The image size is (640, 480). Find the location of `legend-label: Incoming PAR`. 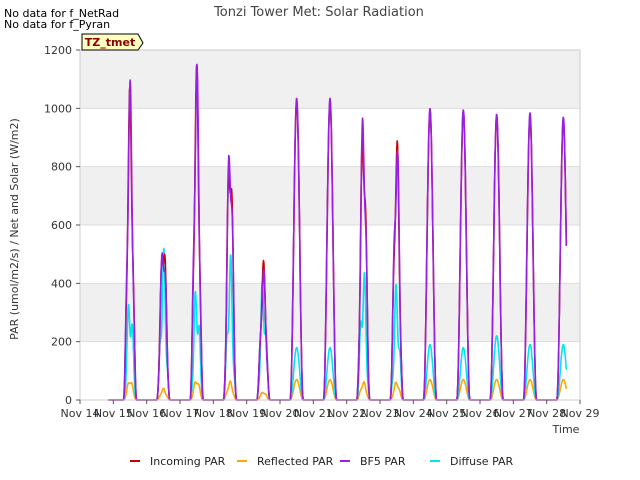

legend-label: Incoming PAR is located at coordinates (188, 461).